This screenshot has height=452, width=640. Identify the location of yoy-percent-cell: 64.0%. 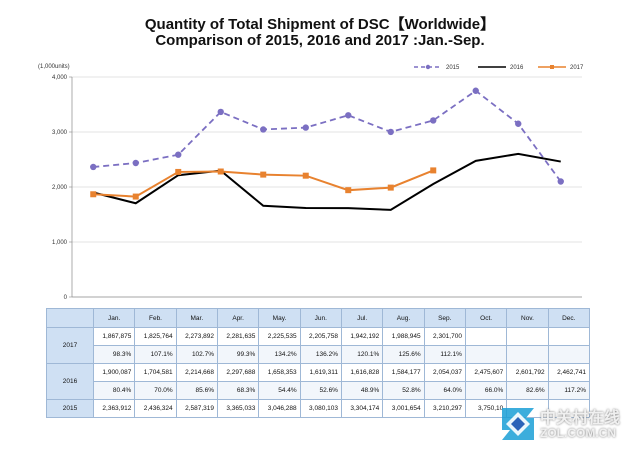
(444, 390).